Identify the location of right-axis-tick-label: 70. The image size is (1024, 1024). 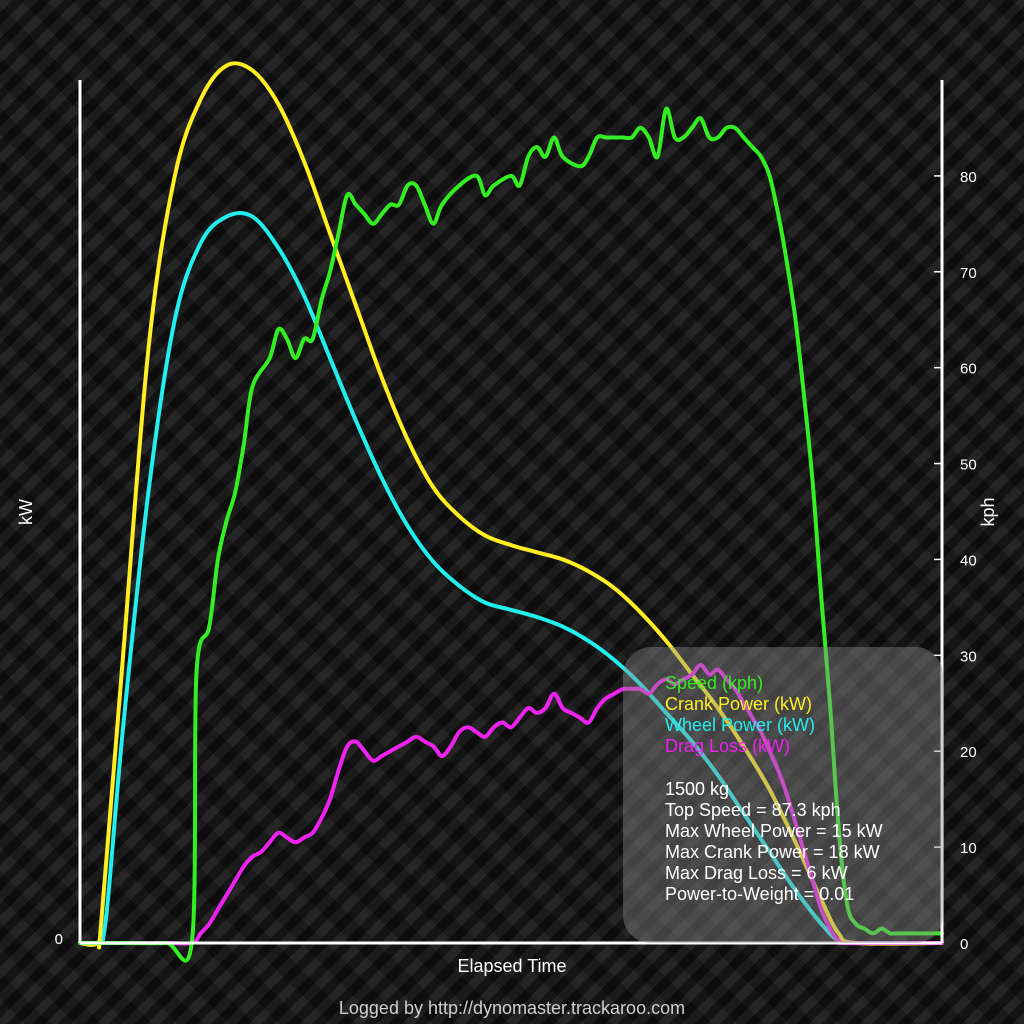
(968, 273).